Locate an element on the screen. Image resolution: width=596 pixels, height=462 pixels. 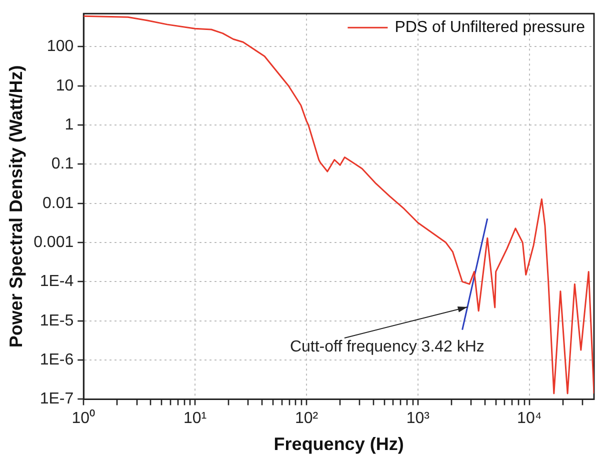
y-tick-label: 0.001 is located at coordinates (54, 242).